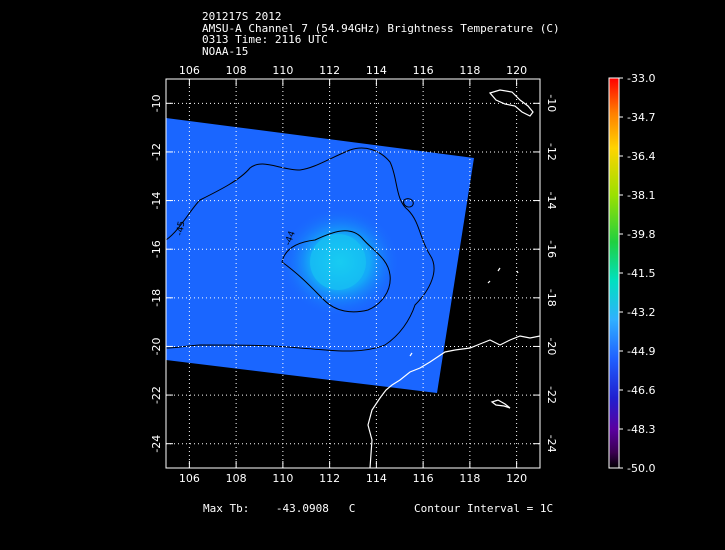 The image size is (725, 550). Describe the element at coordinates (469, 478) in the screenshot. I see `x-tick-label-bottom: 118` at that location.